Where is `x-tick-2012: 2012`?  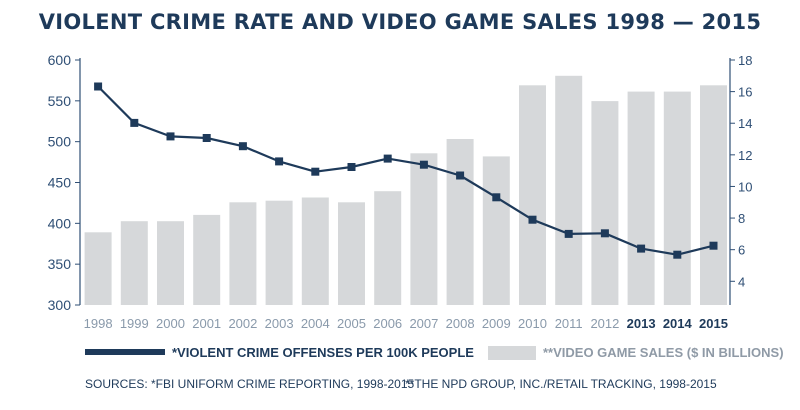 x-tick-2012: 2012 is located at coordinates (604, 323).